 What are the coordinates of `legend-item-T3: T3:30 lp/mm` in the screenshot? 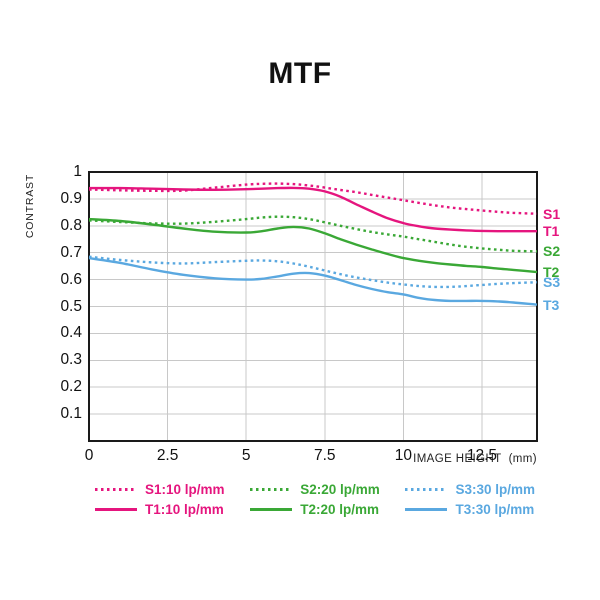 It's located at (470, 509).